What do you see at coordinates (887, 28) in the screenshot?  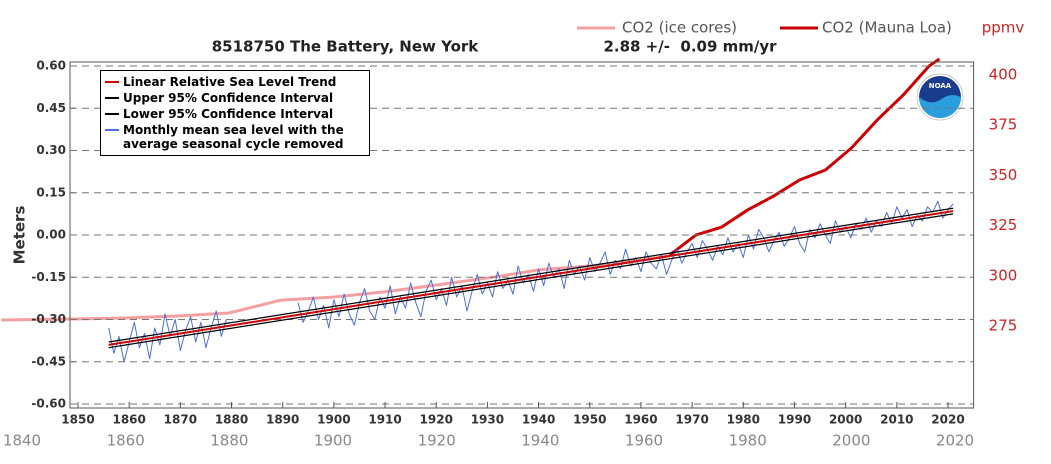 I see `legend-label: CO2 (Mauna Loa)` at bounding box center [887, 28].